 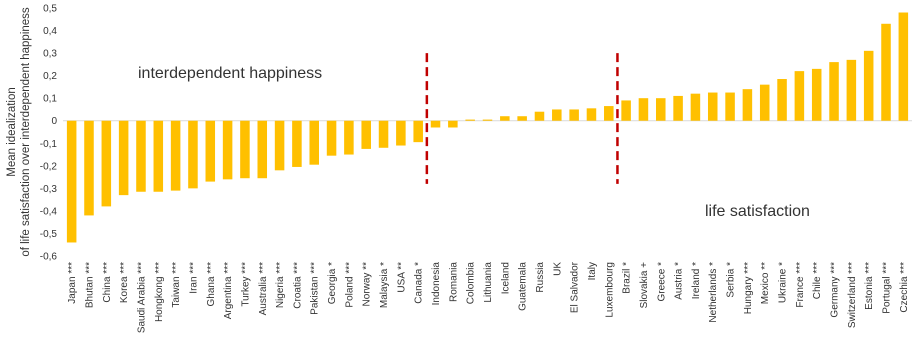 What do you see at coordinates (367, 284) in the screenshot?
I see `x-tick-label: Norway **` at bounding box center [367, 284].